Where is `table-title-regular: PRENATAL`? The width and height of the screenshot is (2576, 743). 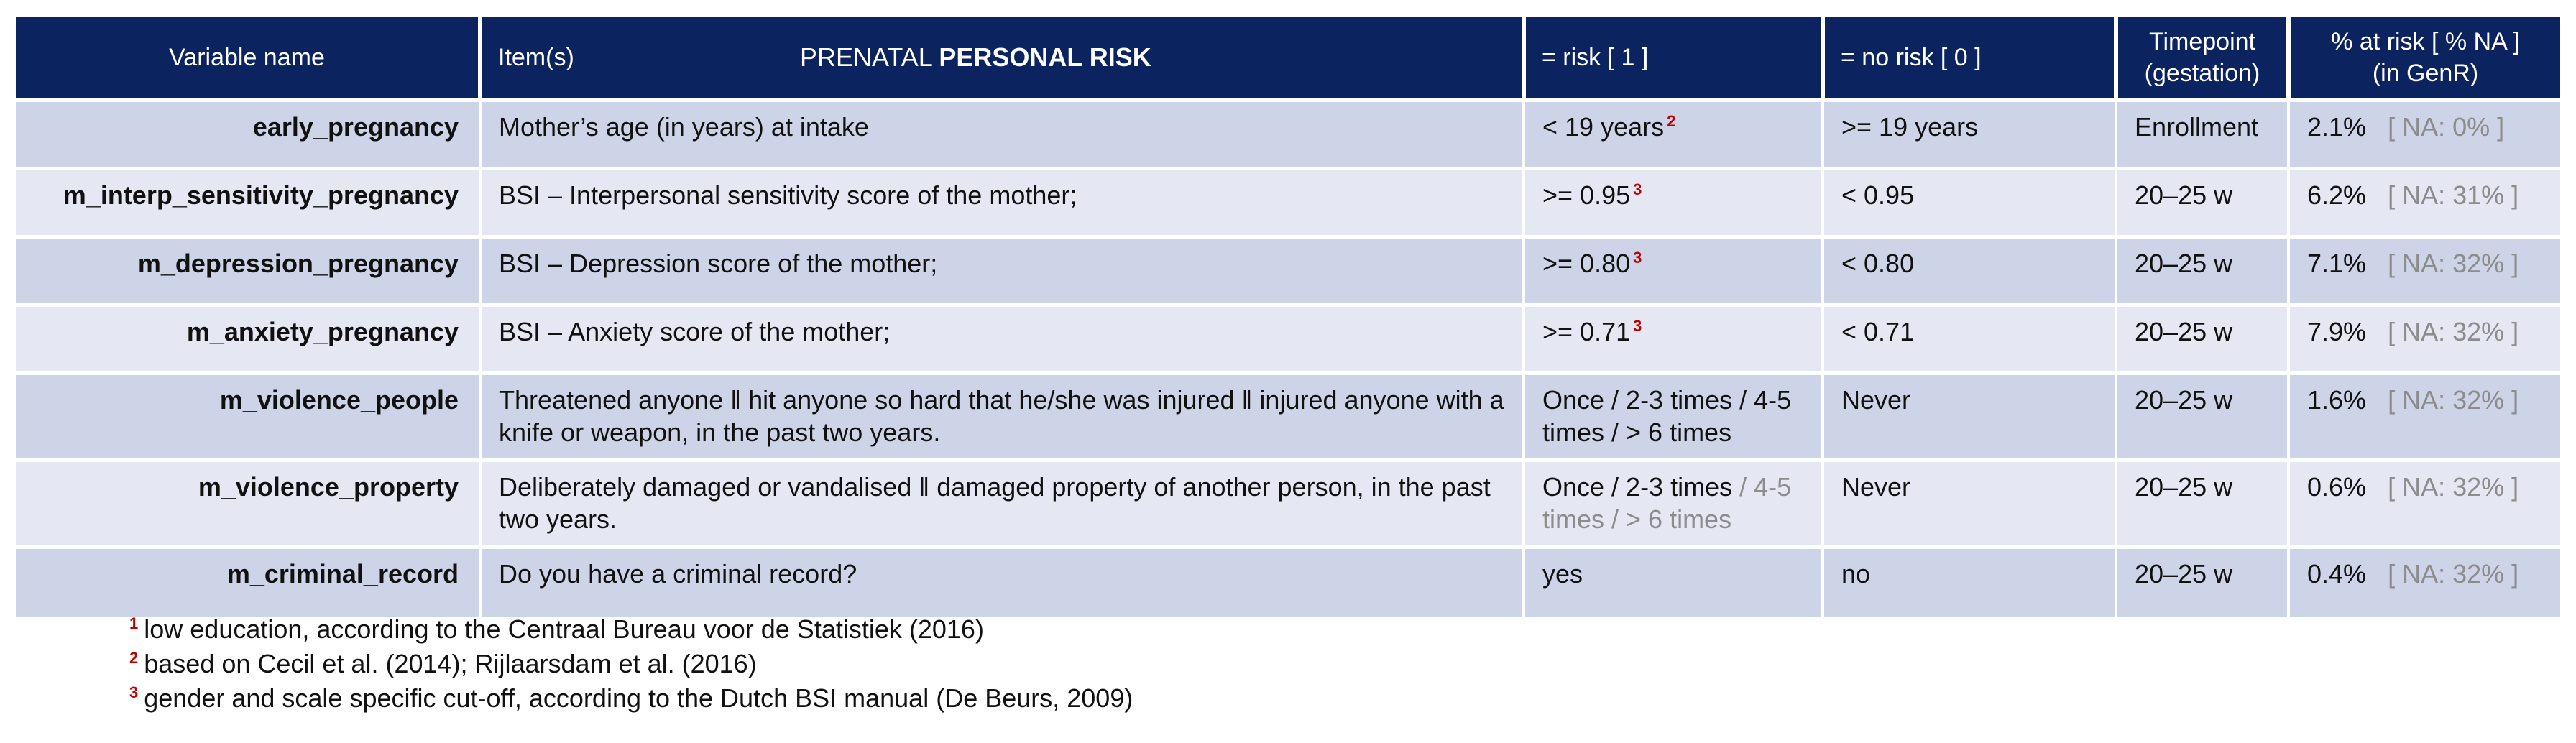 table-title-regular: PRENATAL is located at coordinates (866, 57).